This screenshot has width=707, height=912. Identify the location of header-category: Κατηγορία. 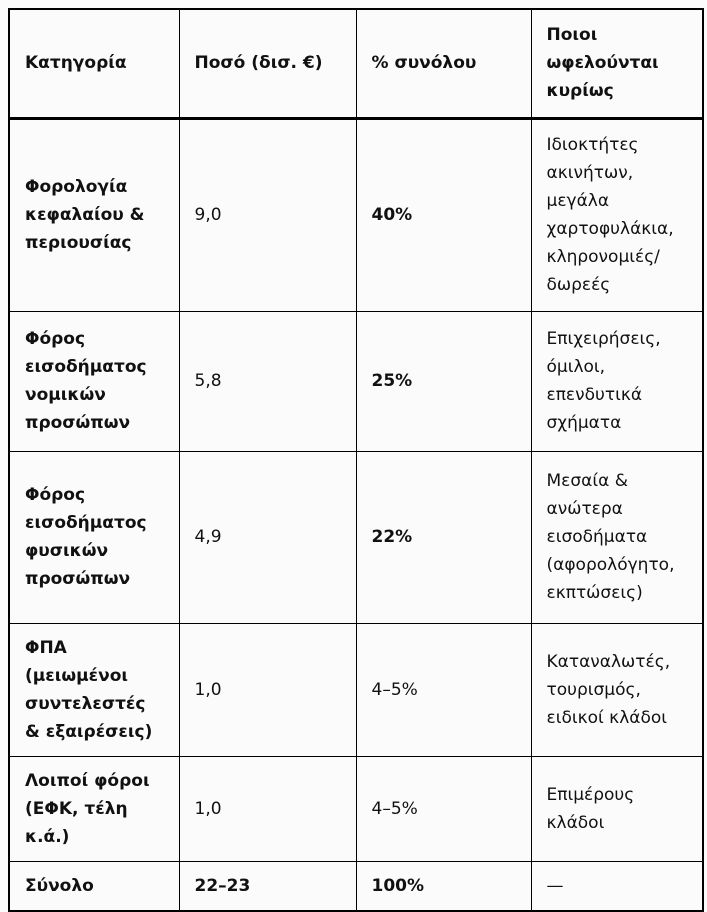
(94, 64).